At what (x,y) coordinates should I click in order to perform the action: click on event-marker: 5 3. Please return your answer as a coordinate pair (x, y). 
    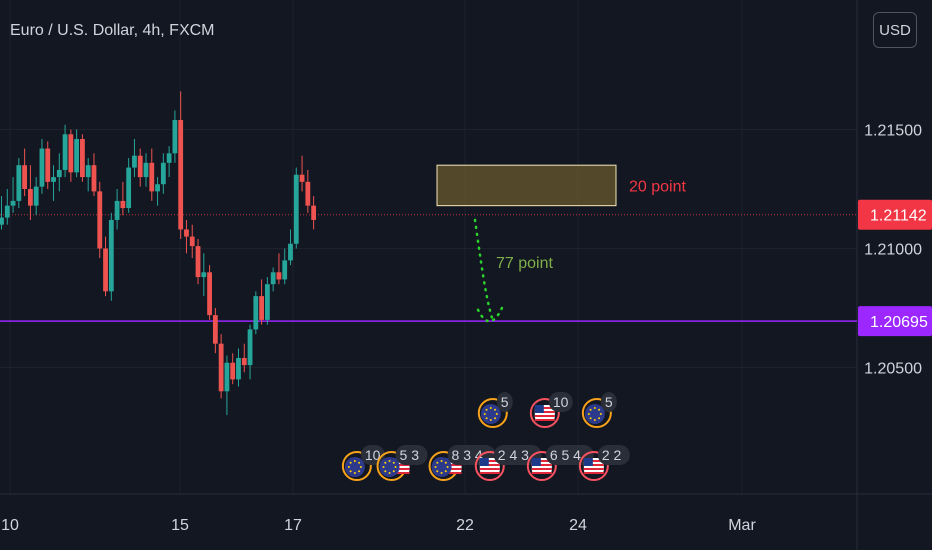
    Looking at the image, I should click on (402, 463).